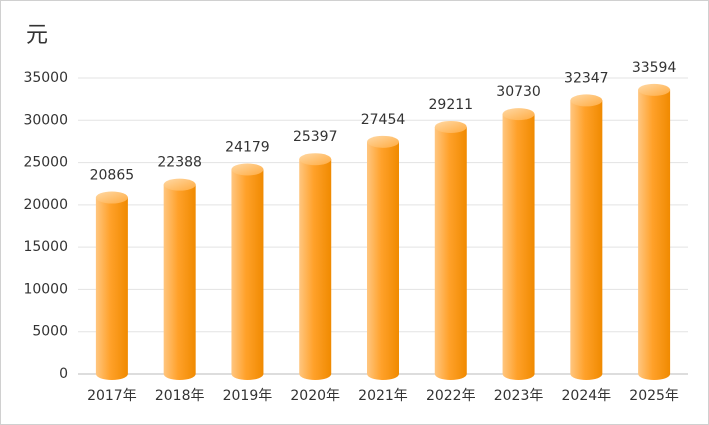  What do you see at coordinates (45, 163) in the screenshot?
I see `y-tick-label: 25000` at bounding box center [45, 163].